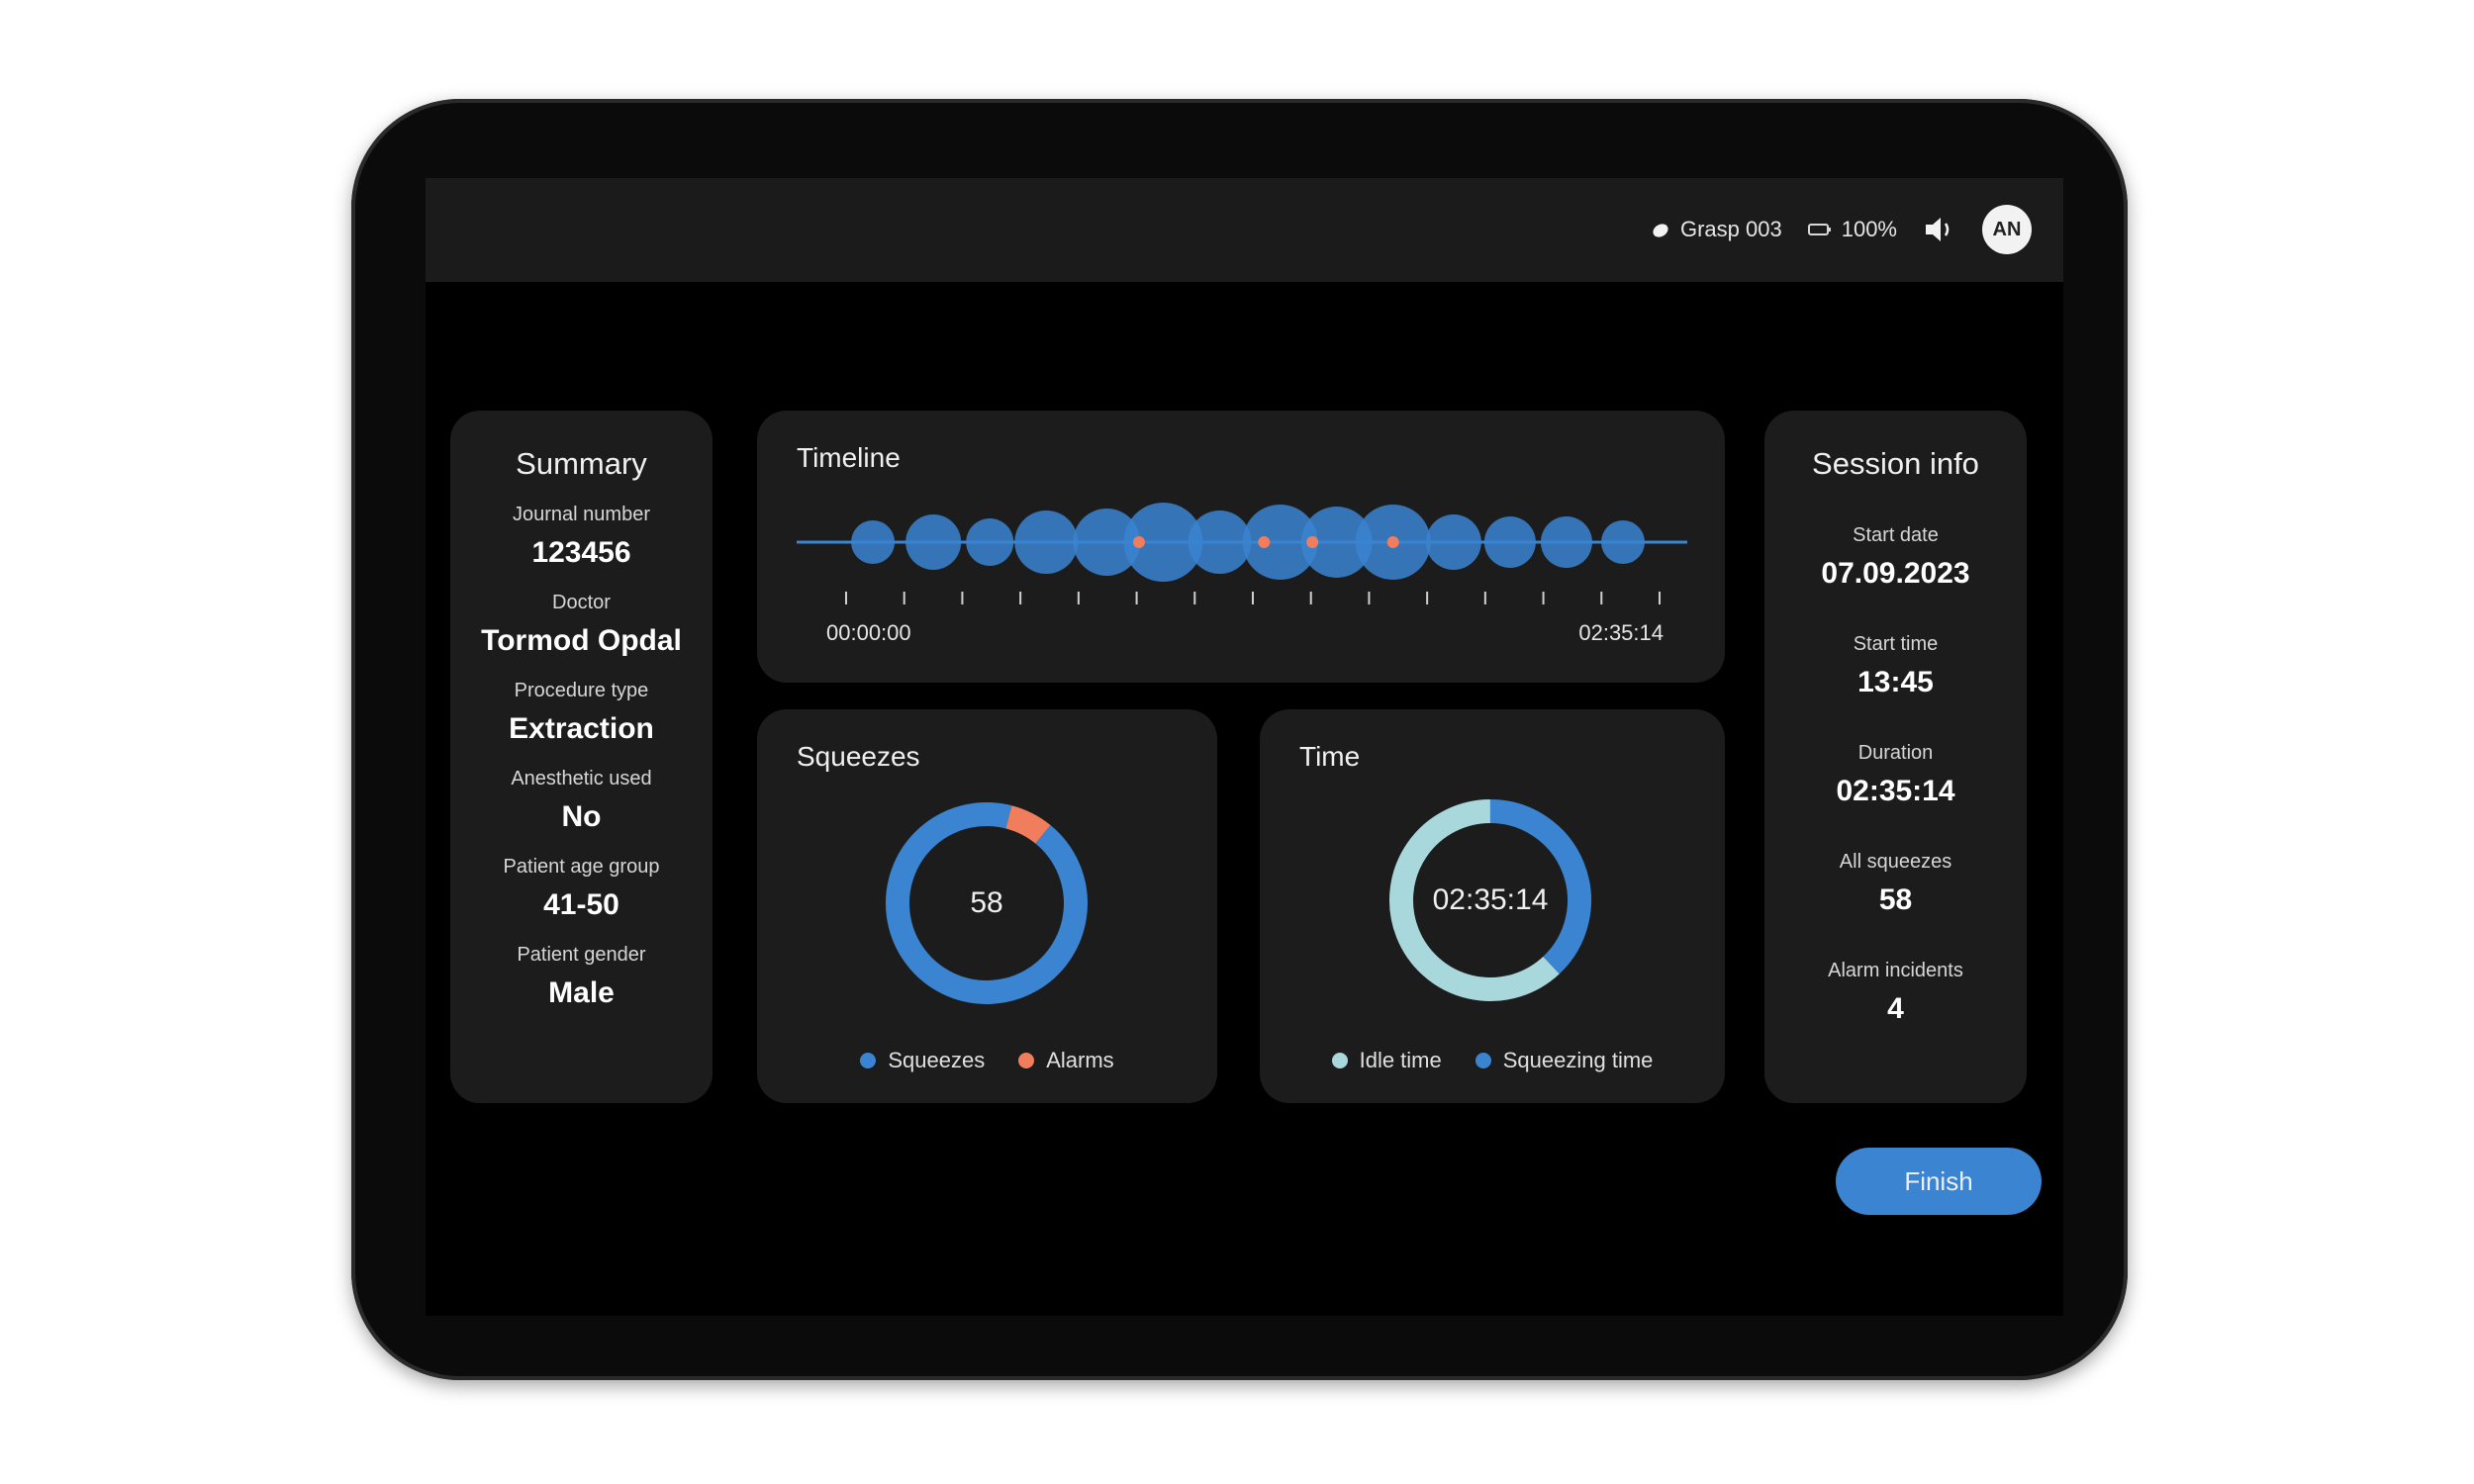 The height and width of the screenshot is (1484, 2474). I want to click on session-title: Session info, so click(1896, 463).